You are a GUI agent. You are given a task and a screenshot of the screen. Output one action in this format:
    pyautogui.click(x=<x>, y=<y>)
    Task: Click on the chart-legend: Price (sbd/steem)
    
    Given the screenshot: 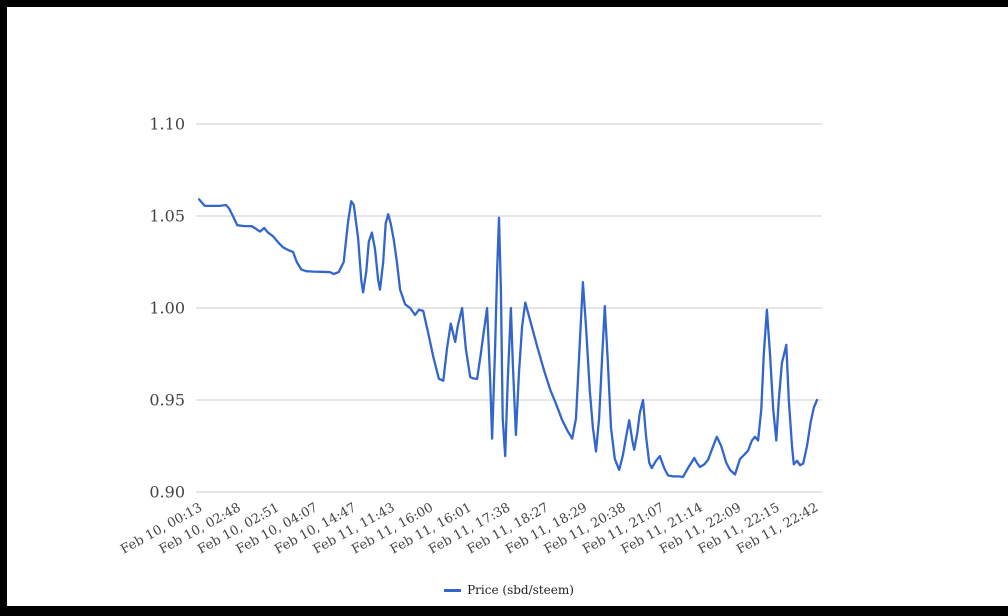 What is the action you would take?
    pyautogui.click(x=509, y=590)
    